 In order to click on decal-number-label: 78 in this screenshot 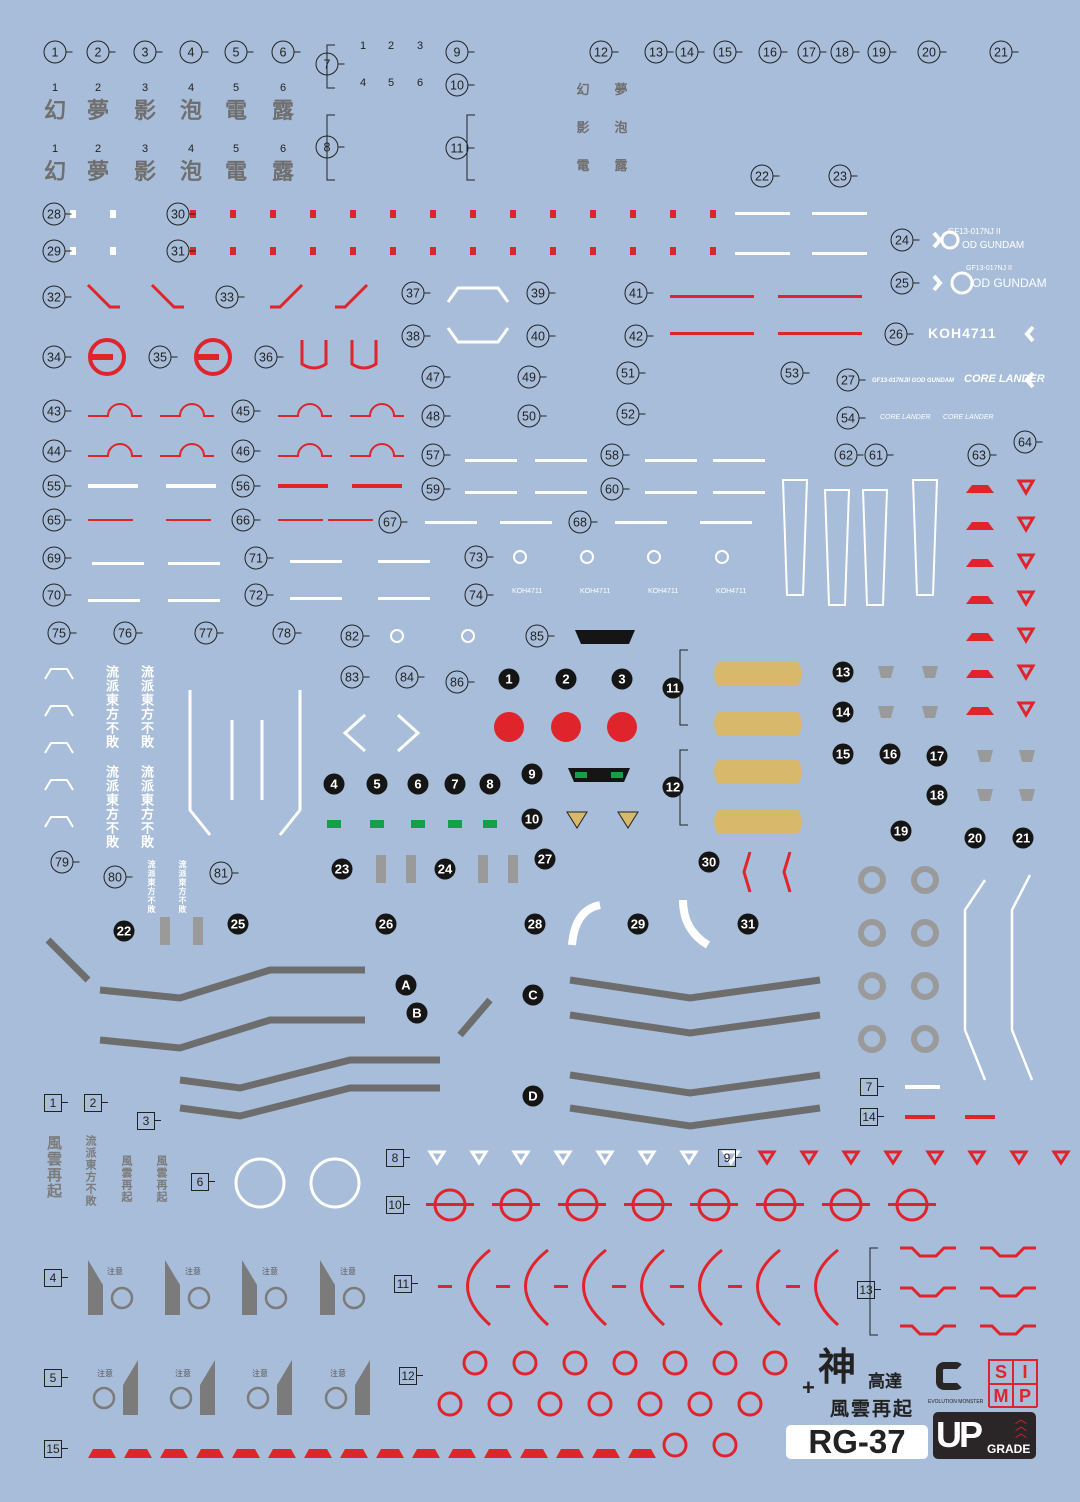, I will do `click(287, 633)`.